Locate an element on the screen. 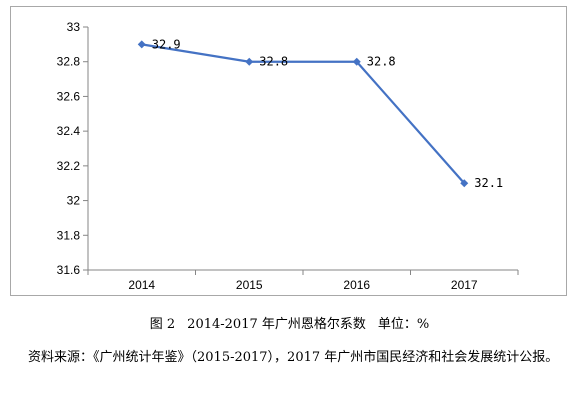  x-tick-label: 2015 is located at coordinates (249, 285).